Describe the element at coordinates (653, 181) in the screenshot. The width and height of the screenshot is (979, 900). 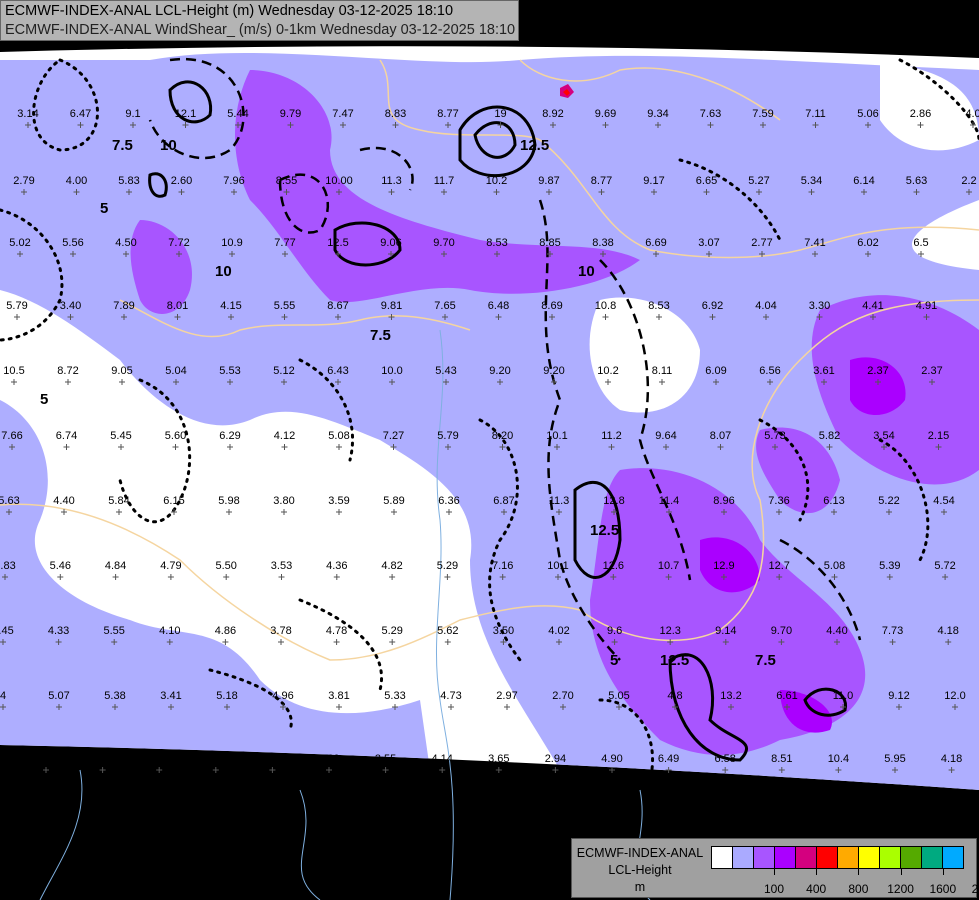
I see `wind-shear-value: 9.17` at that location.